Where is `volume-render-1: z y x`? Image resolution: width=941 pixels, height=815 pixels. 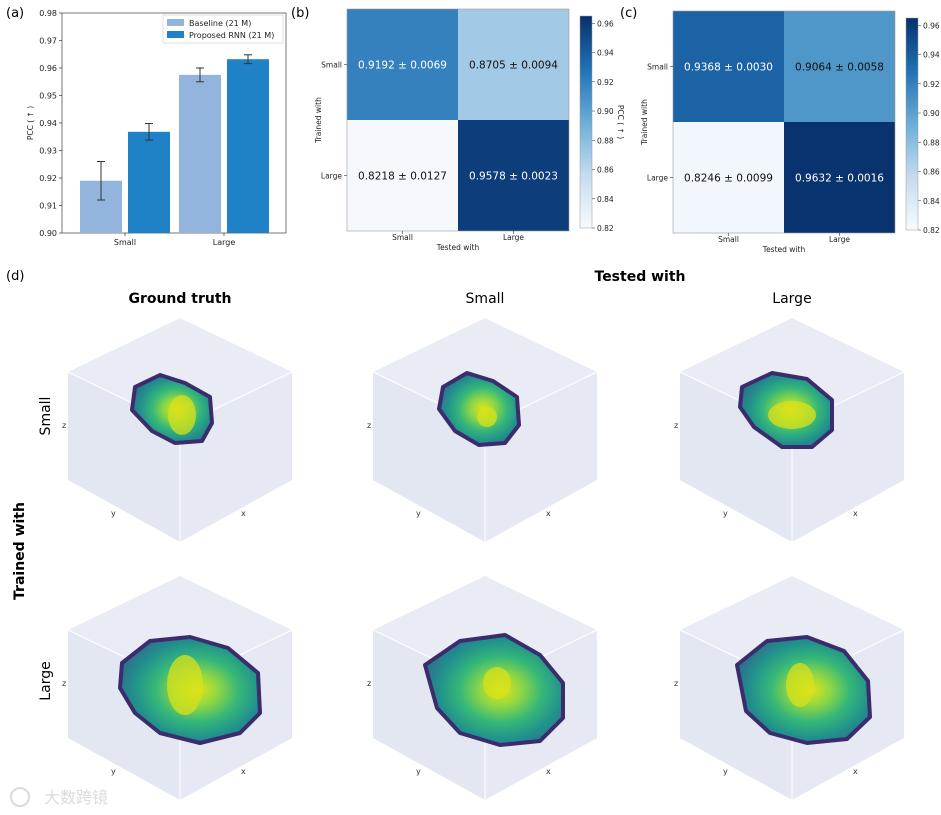 volume-render-1: z y x is located at coordinates (482, 430).